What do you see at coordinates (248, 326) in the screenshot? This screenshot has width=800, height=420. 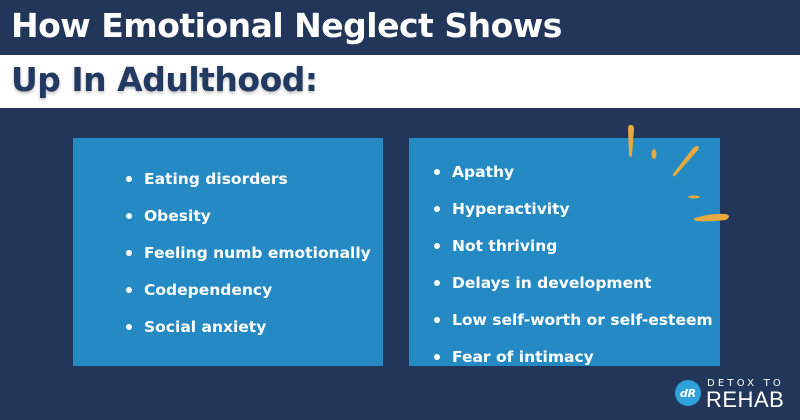 I see `list-item: Social anxiety` at bounding box center [248, 326].